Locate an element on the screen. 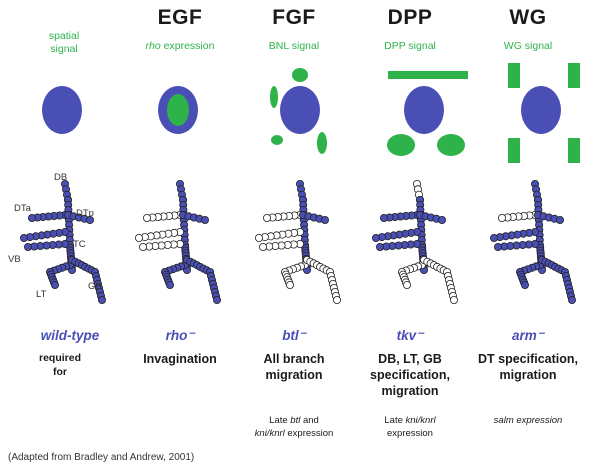 This screenshot has height=471, width=601. tracheal-tree-btl is located at coordinates (297, 241).